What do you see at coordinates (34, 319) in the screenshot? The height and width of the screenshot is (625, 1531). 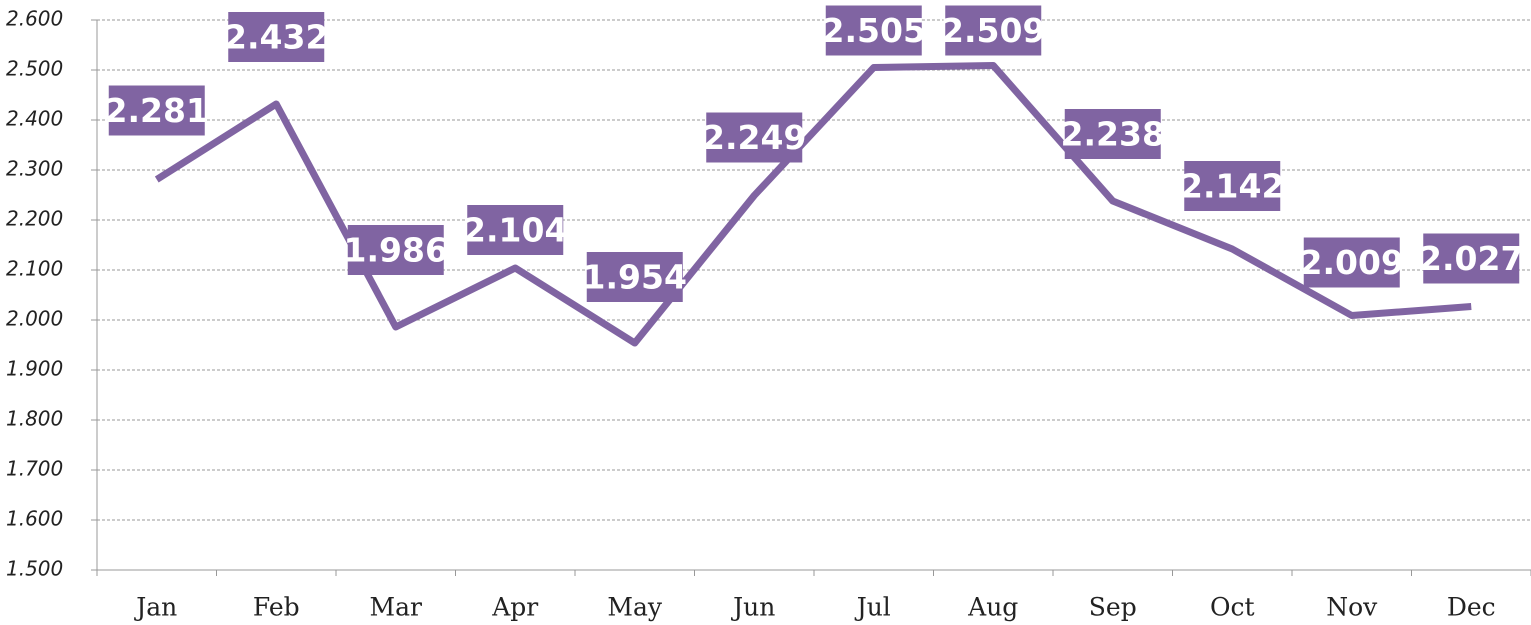 I see `y-tick-label: 2.000` at bounding box center [34, 319].